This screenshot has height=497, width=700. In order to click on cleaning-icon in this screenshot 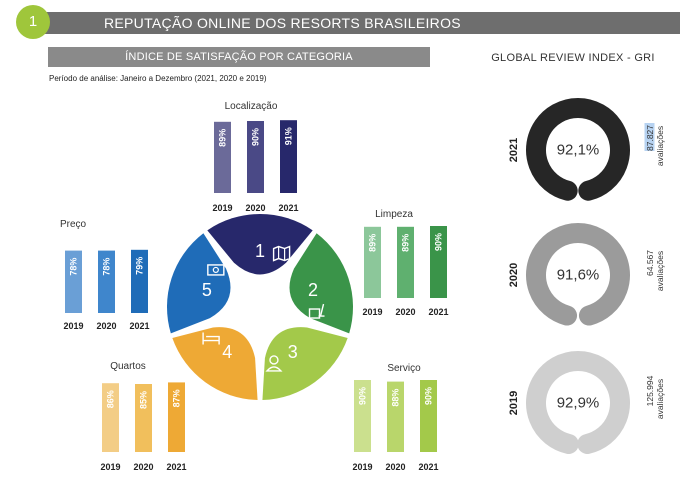, I will do `click(316, 311)`.